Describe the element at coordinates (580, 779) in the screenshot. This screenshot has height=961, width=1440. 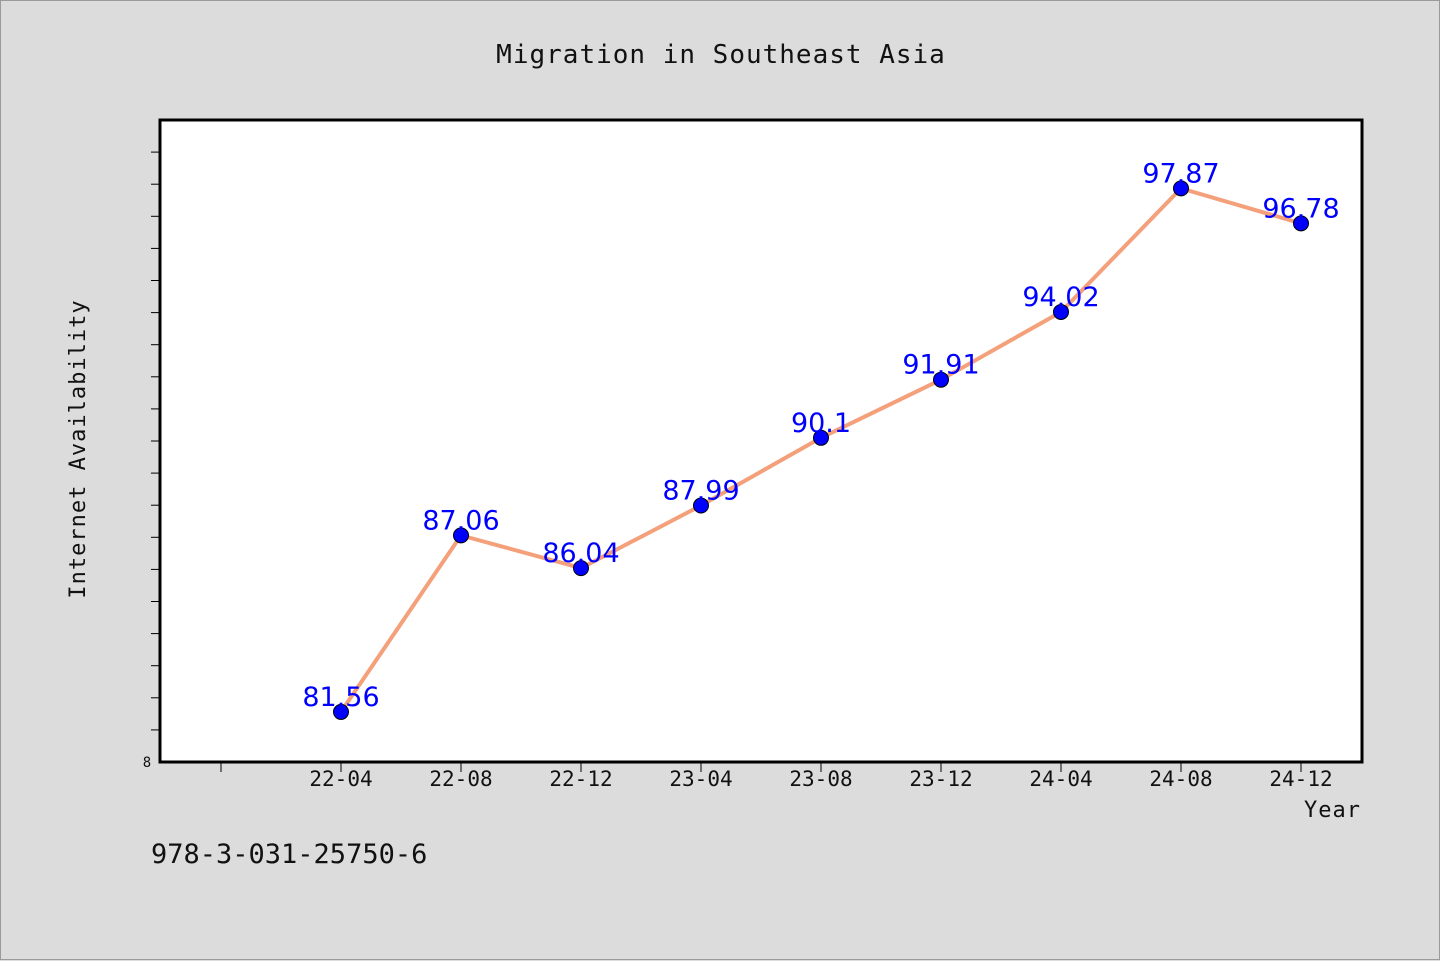
I see `x-tick-label: 22-12` at that location.